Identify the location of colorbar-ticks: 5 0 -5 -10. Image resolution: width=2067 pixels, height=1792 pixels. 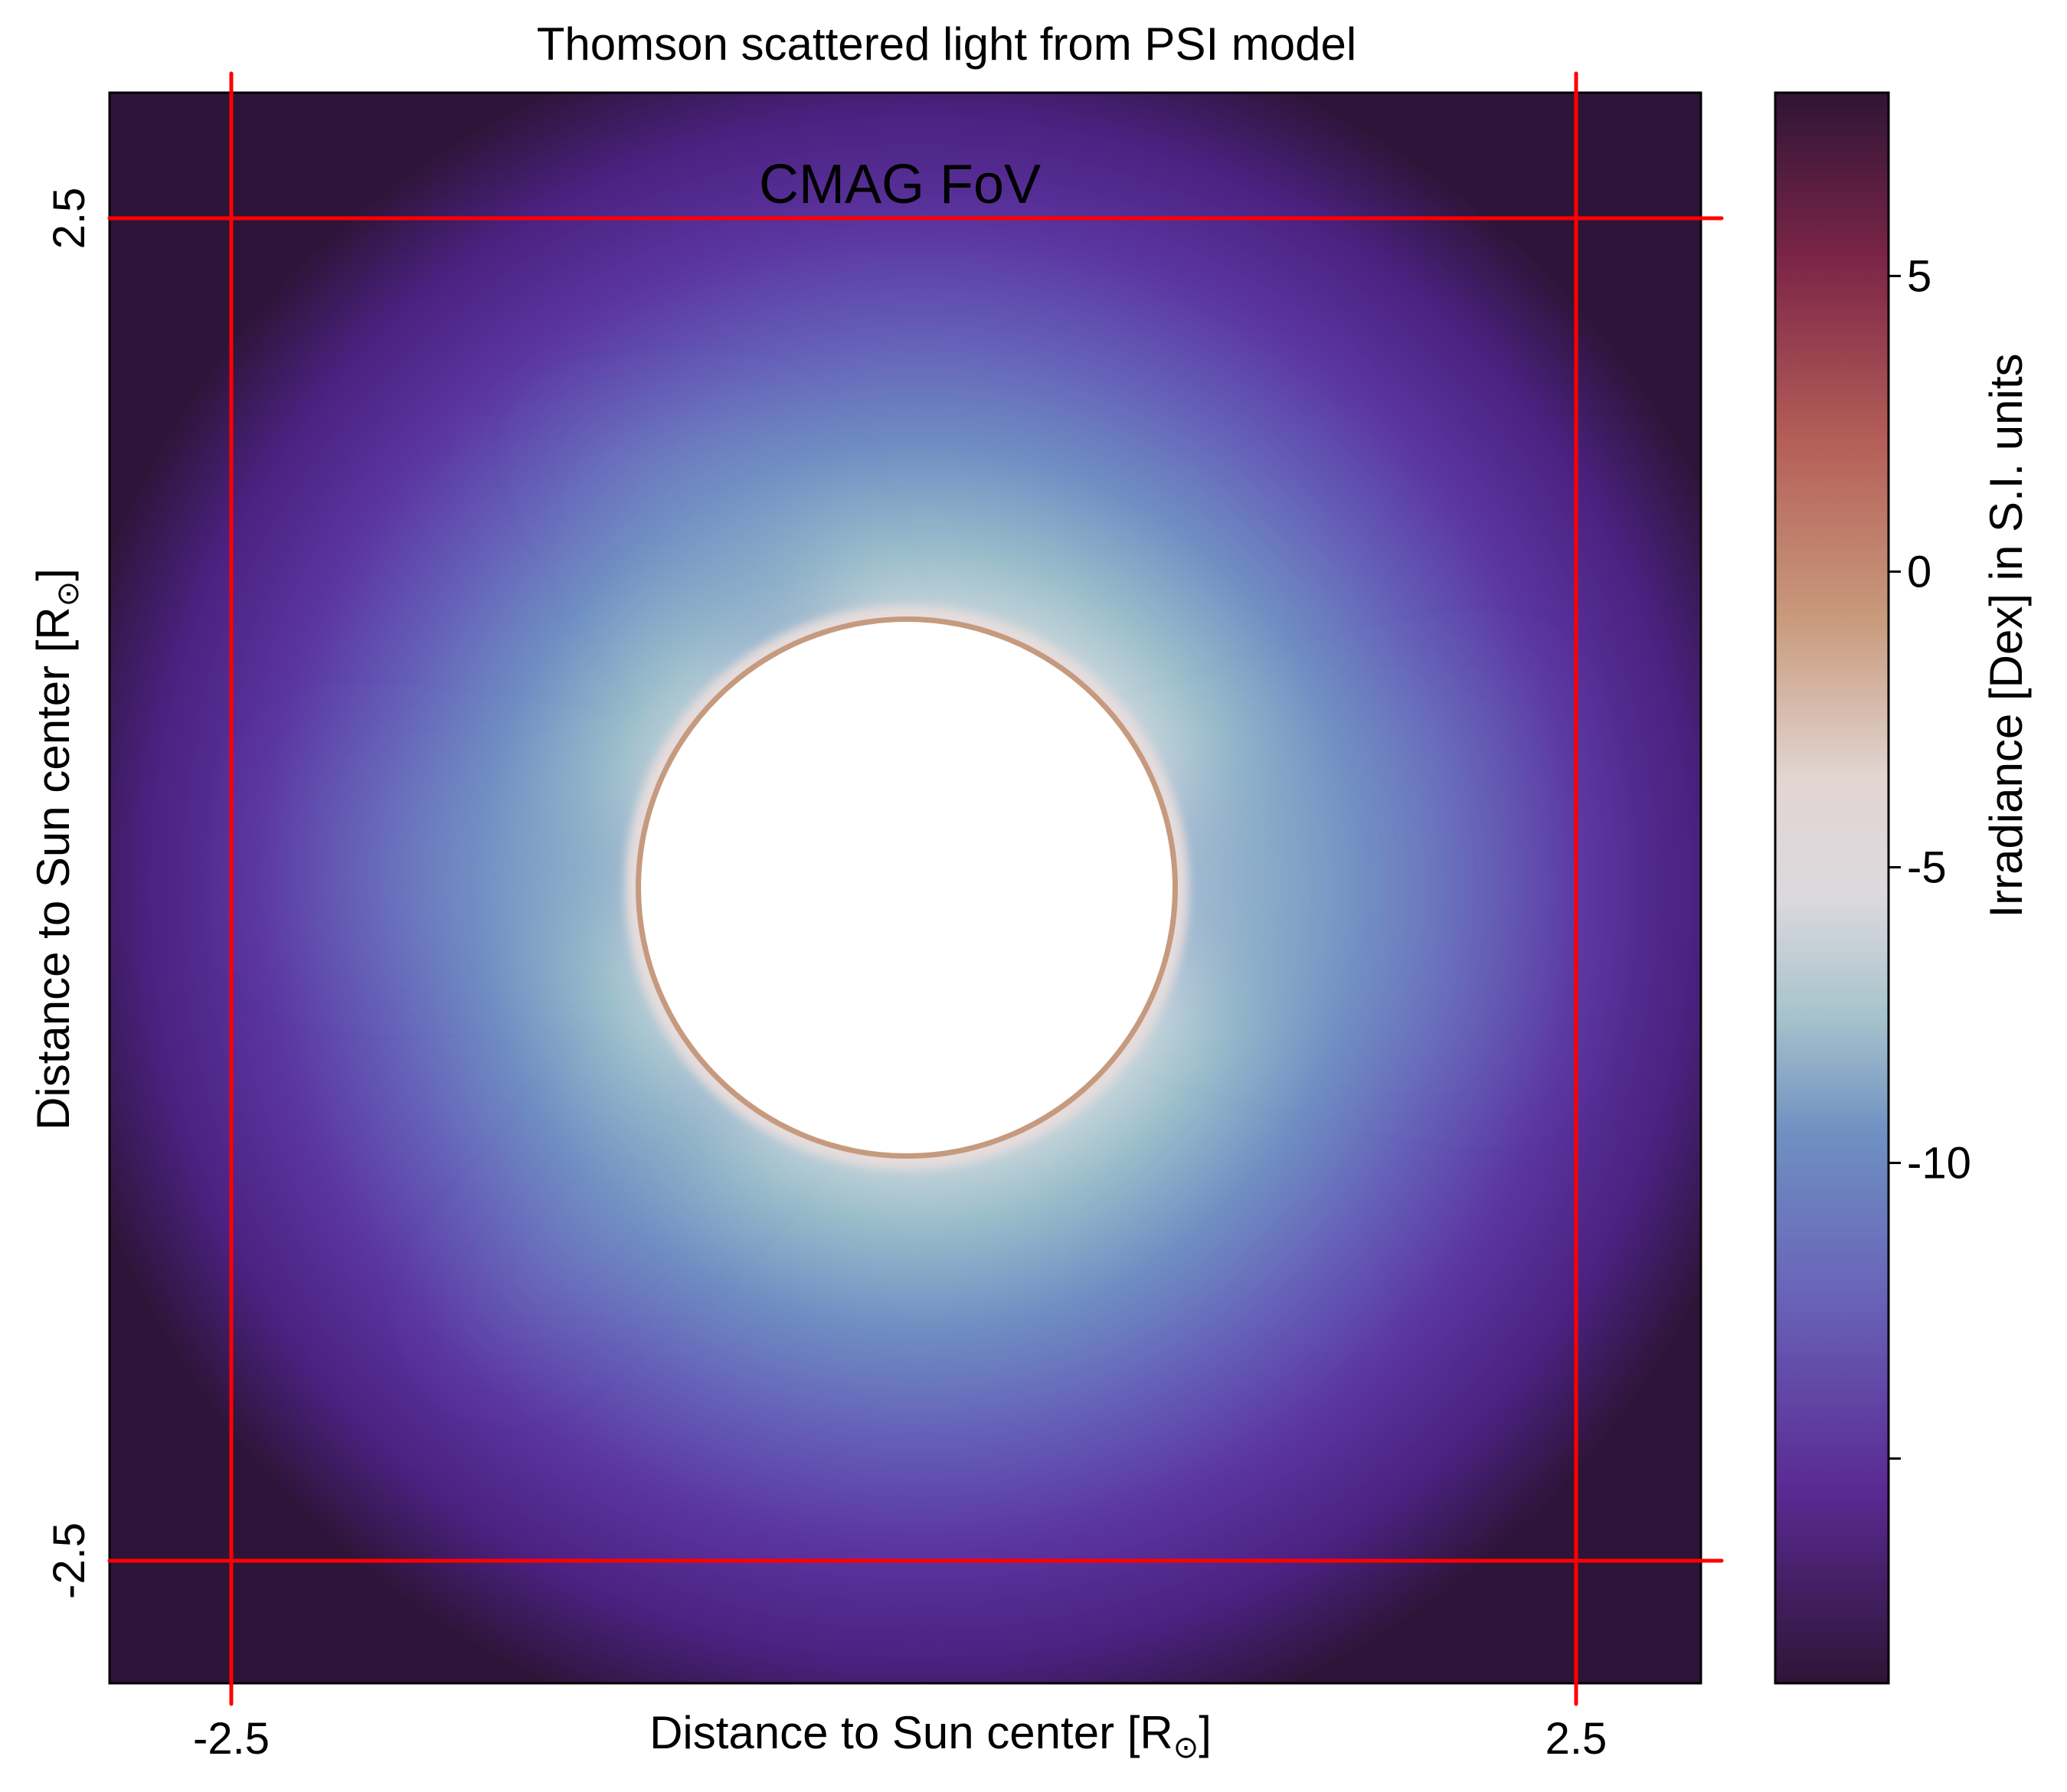
(1930, 856).